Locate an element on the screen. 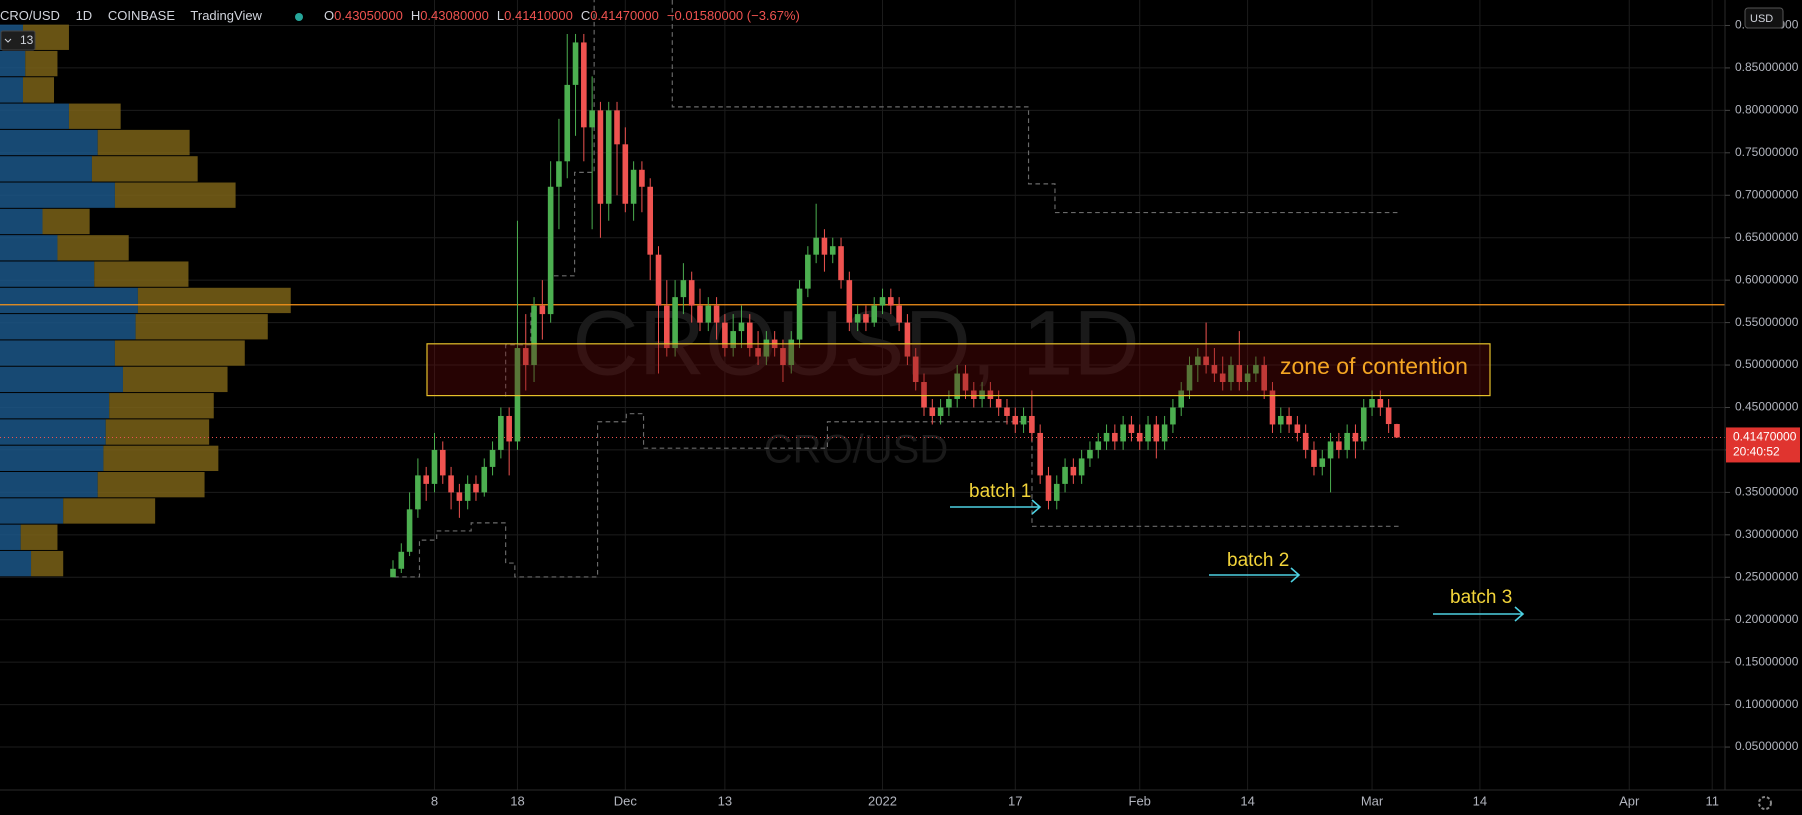  price-label: 0.41470000 is located at coordinates (1765, 437).